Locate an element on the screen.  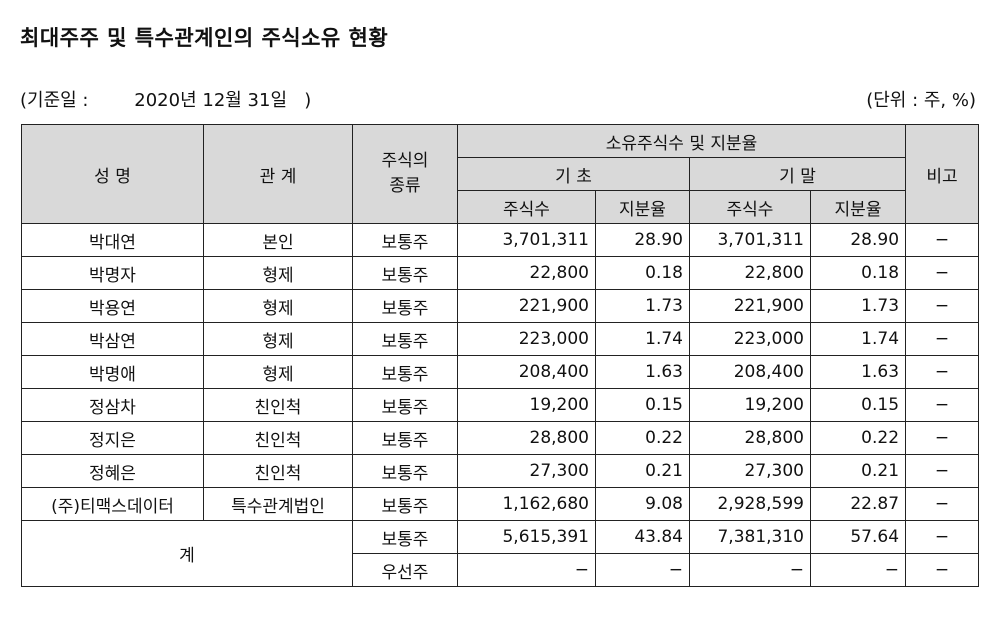
cell-name: 정삼차 is located at coordinates (112, 405).